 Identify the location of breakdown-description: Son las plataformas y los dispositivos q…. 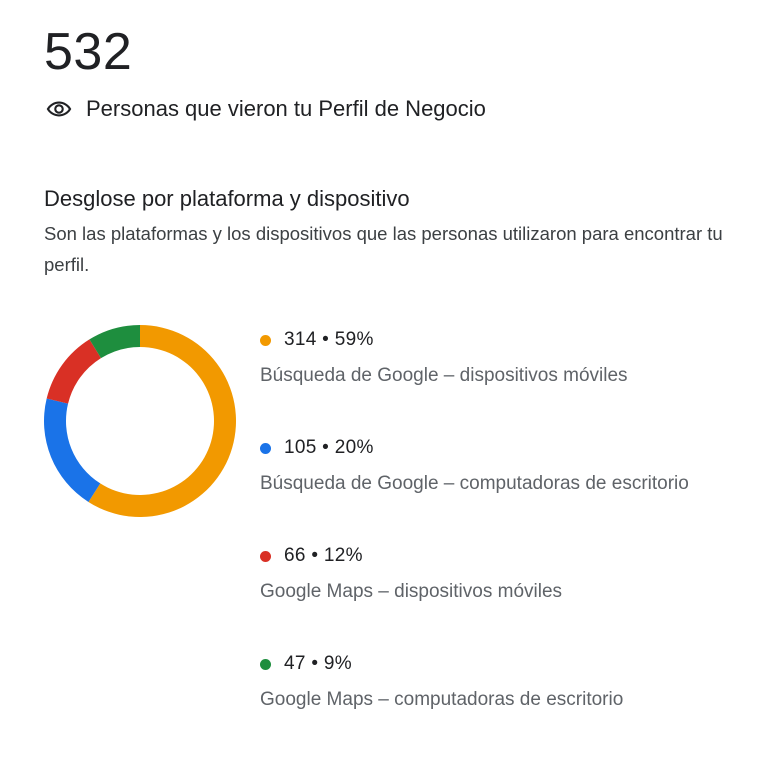
(383, 249).